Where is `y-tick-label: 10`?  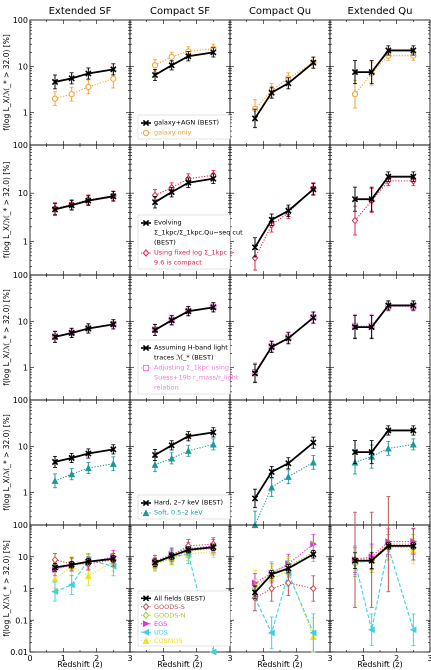 y-tick-label: 10 is located at coordinates (23, 193).